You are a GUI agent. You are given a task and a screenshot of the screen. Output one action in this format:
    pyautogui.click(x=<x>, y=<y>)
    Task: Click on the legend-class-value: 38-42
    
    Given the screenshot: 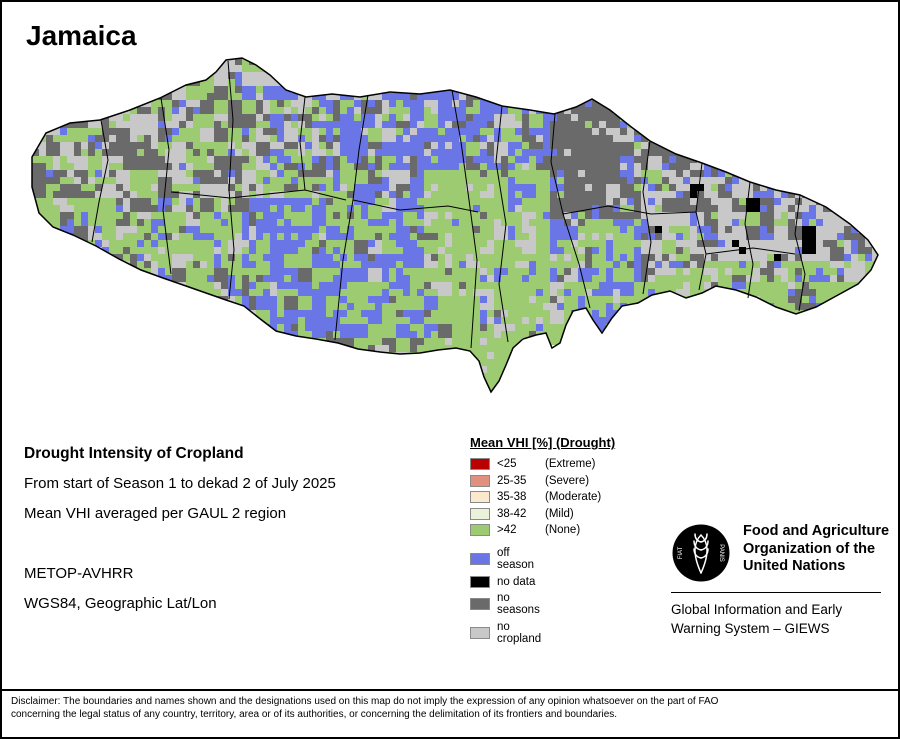 What is the action you would take?
    pyautogui.click(x=512, y=513)
    